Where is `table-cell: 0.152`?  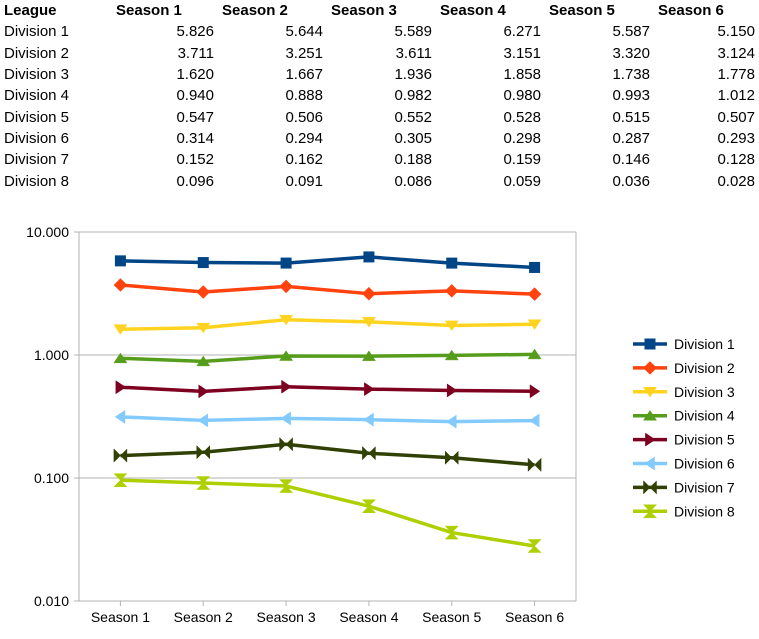 table-cell: 0.152 is located at coordinates (195, 160).